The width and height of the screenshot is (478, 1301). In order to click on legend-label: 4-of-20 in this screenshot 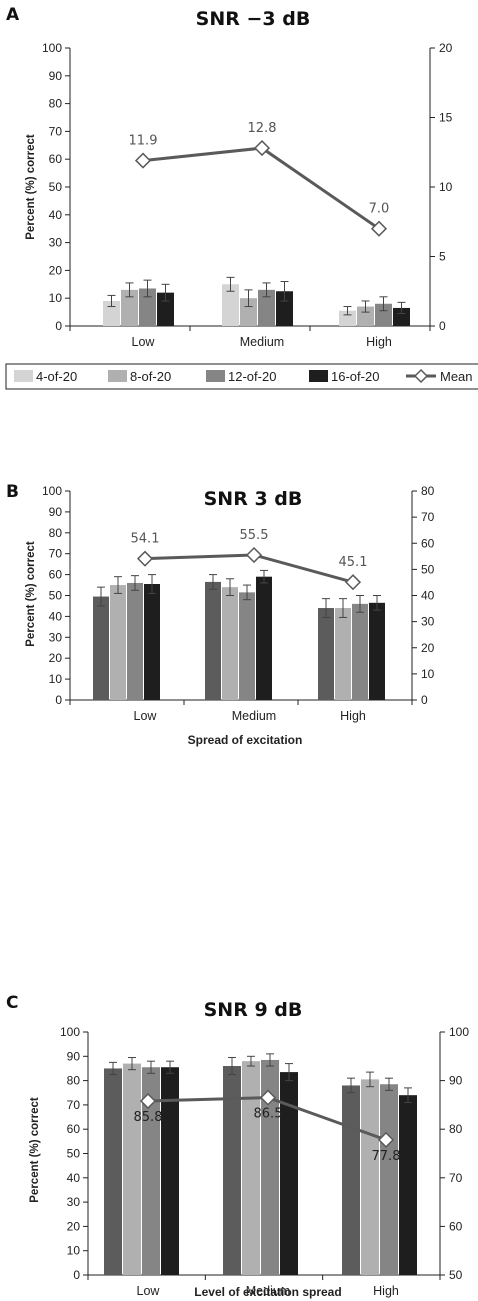, I will do `click(56, 376)`.